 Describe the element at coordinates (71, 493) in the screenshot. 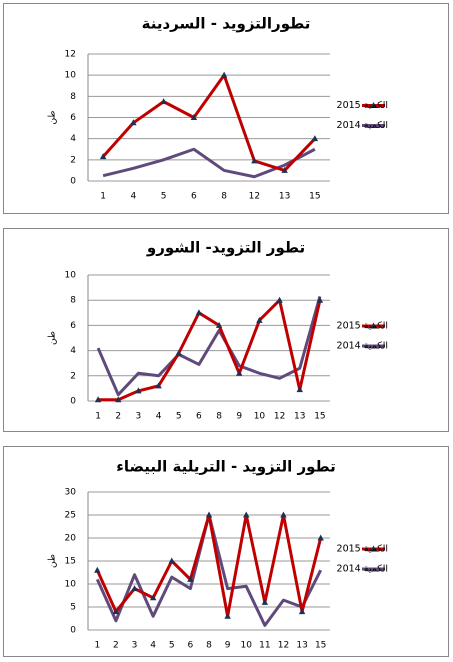

I see `y-tick-label: 30` at that location.